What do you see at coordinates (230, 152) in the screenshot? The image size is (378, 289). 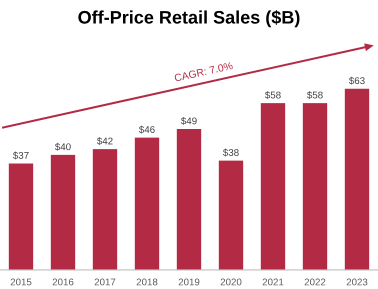 I see `data-label: $38` at bounding box center [230, 152].